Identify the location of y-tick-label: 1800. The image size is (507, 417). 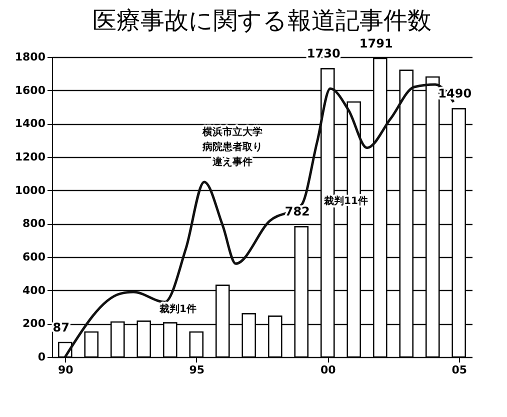
(30, 57).